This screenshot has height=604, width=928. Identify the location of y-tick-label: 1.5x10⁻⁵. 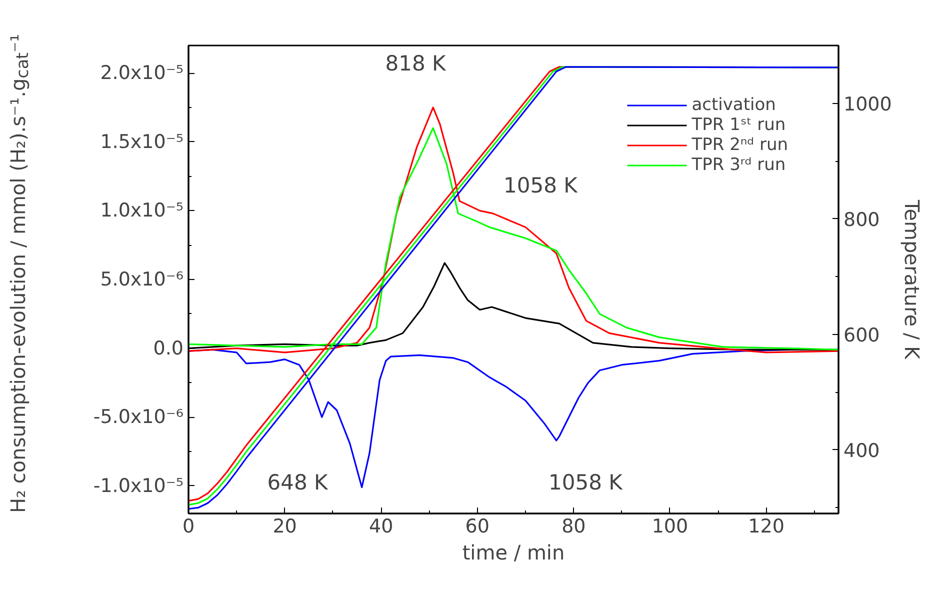
(142, 141).